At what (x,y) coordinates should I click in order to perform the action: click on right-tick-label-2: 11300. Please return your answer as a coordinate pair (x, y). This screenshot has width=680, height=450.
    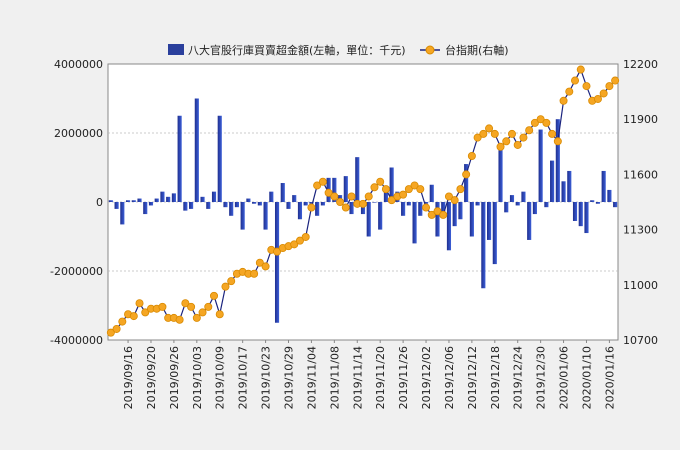
    Looking at the image, I should click on (640, 230).